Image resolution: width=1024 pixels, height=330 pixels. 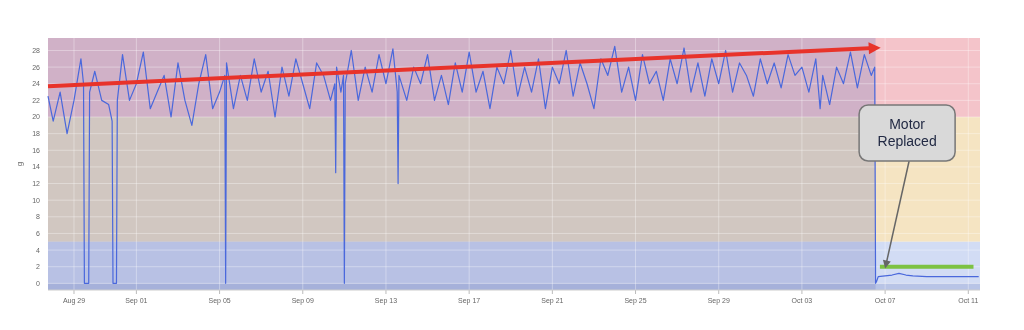 I want to click on annotation: Motor Replaced, so click(x=907, y=133).